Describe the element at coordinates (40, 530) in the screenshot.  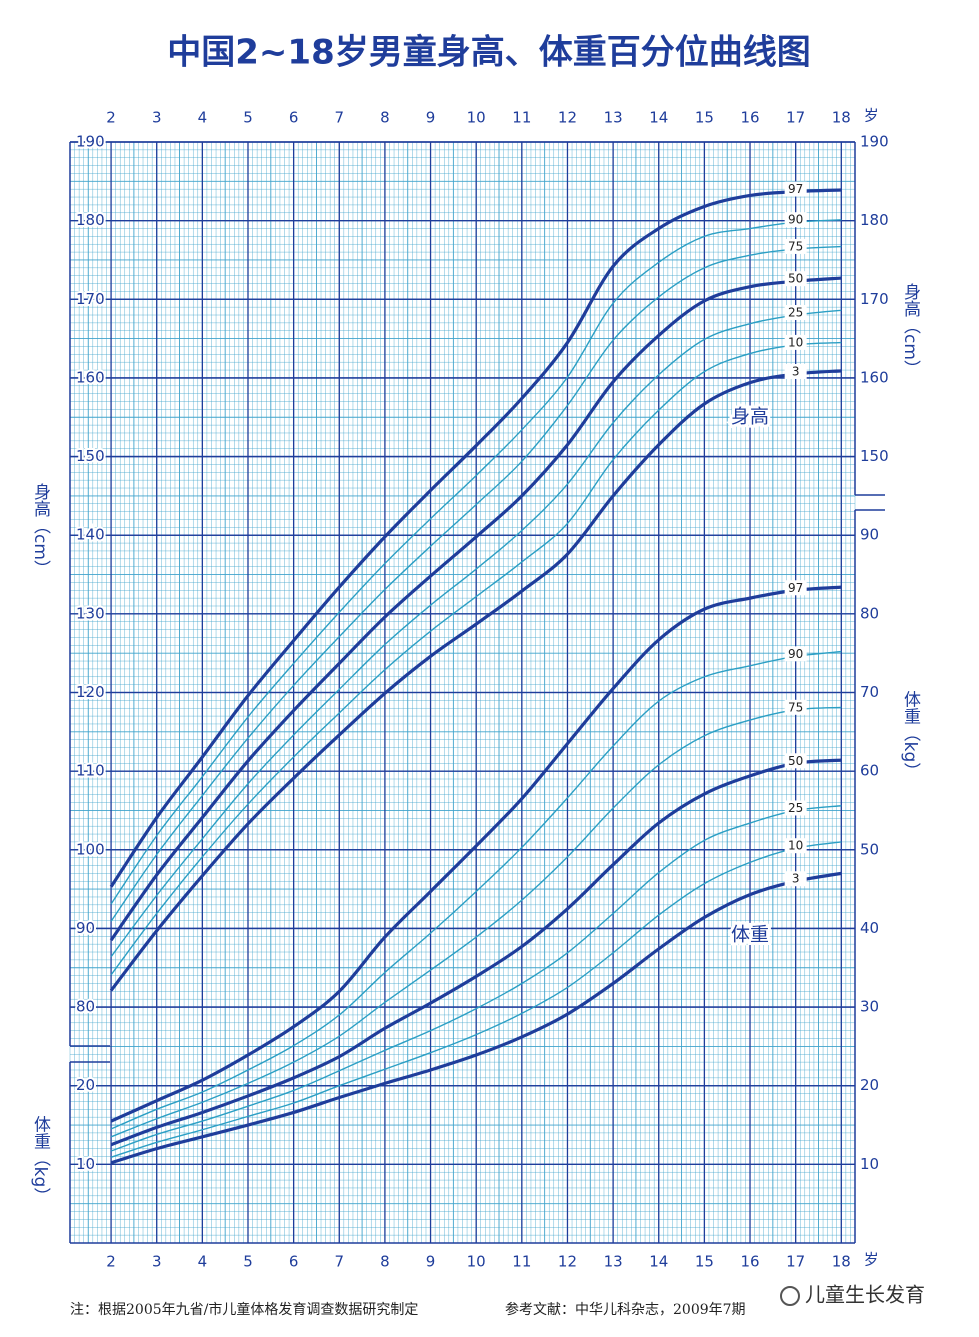
I see `y-axis-label: 身高（cm）` at that location.